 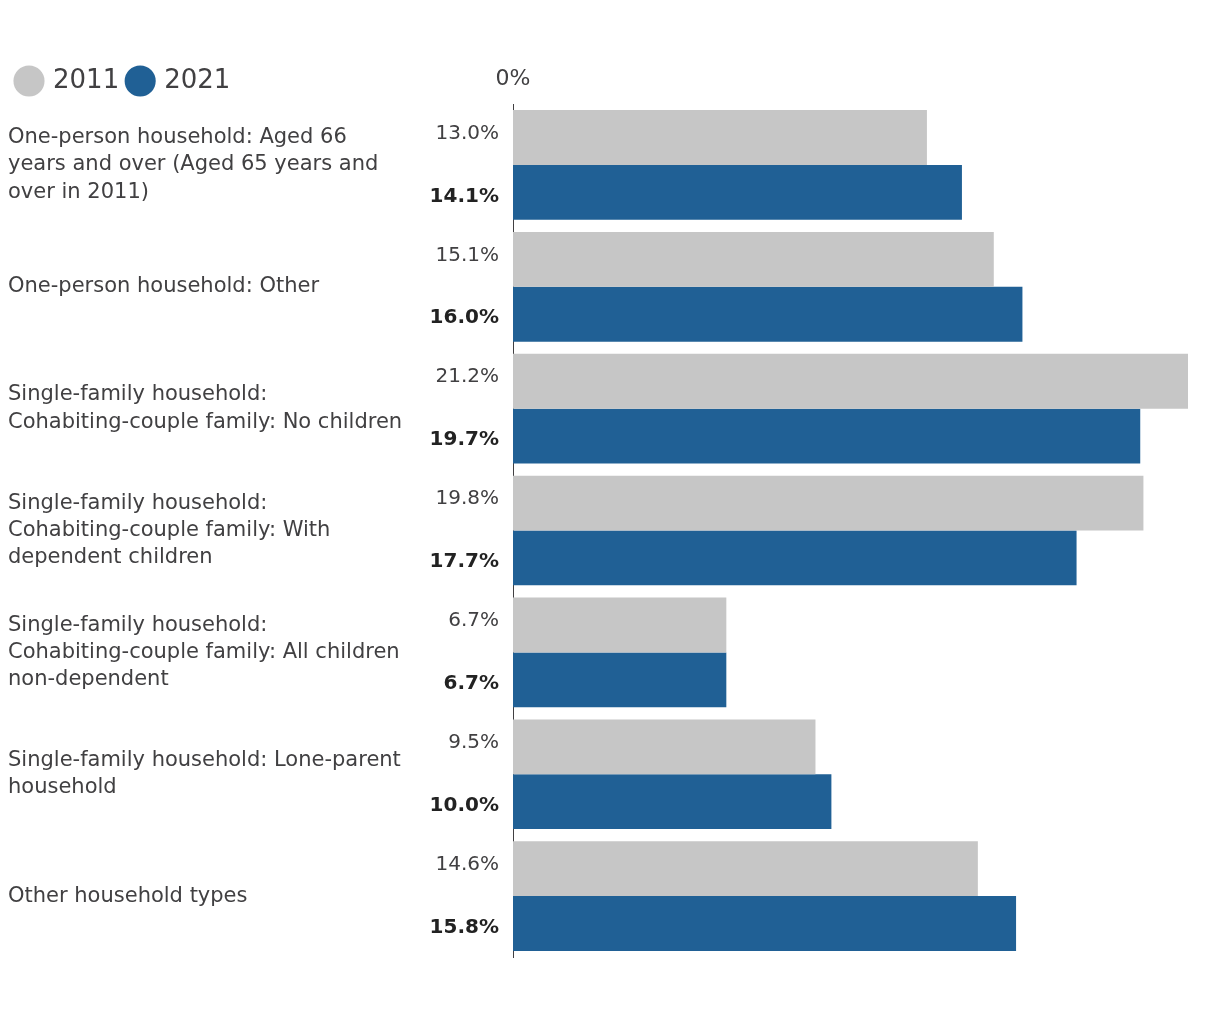 What do you see at coordinates (467, 862) in the screenshot?
I see `data-label: 14.6%` at bounding box center [467, 862].